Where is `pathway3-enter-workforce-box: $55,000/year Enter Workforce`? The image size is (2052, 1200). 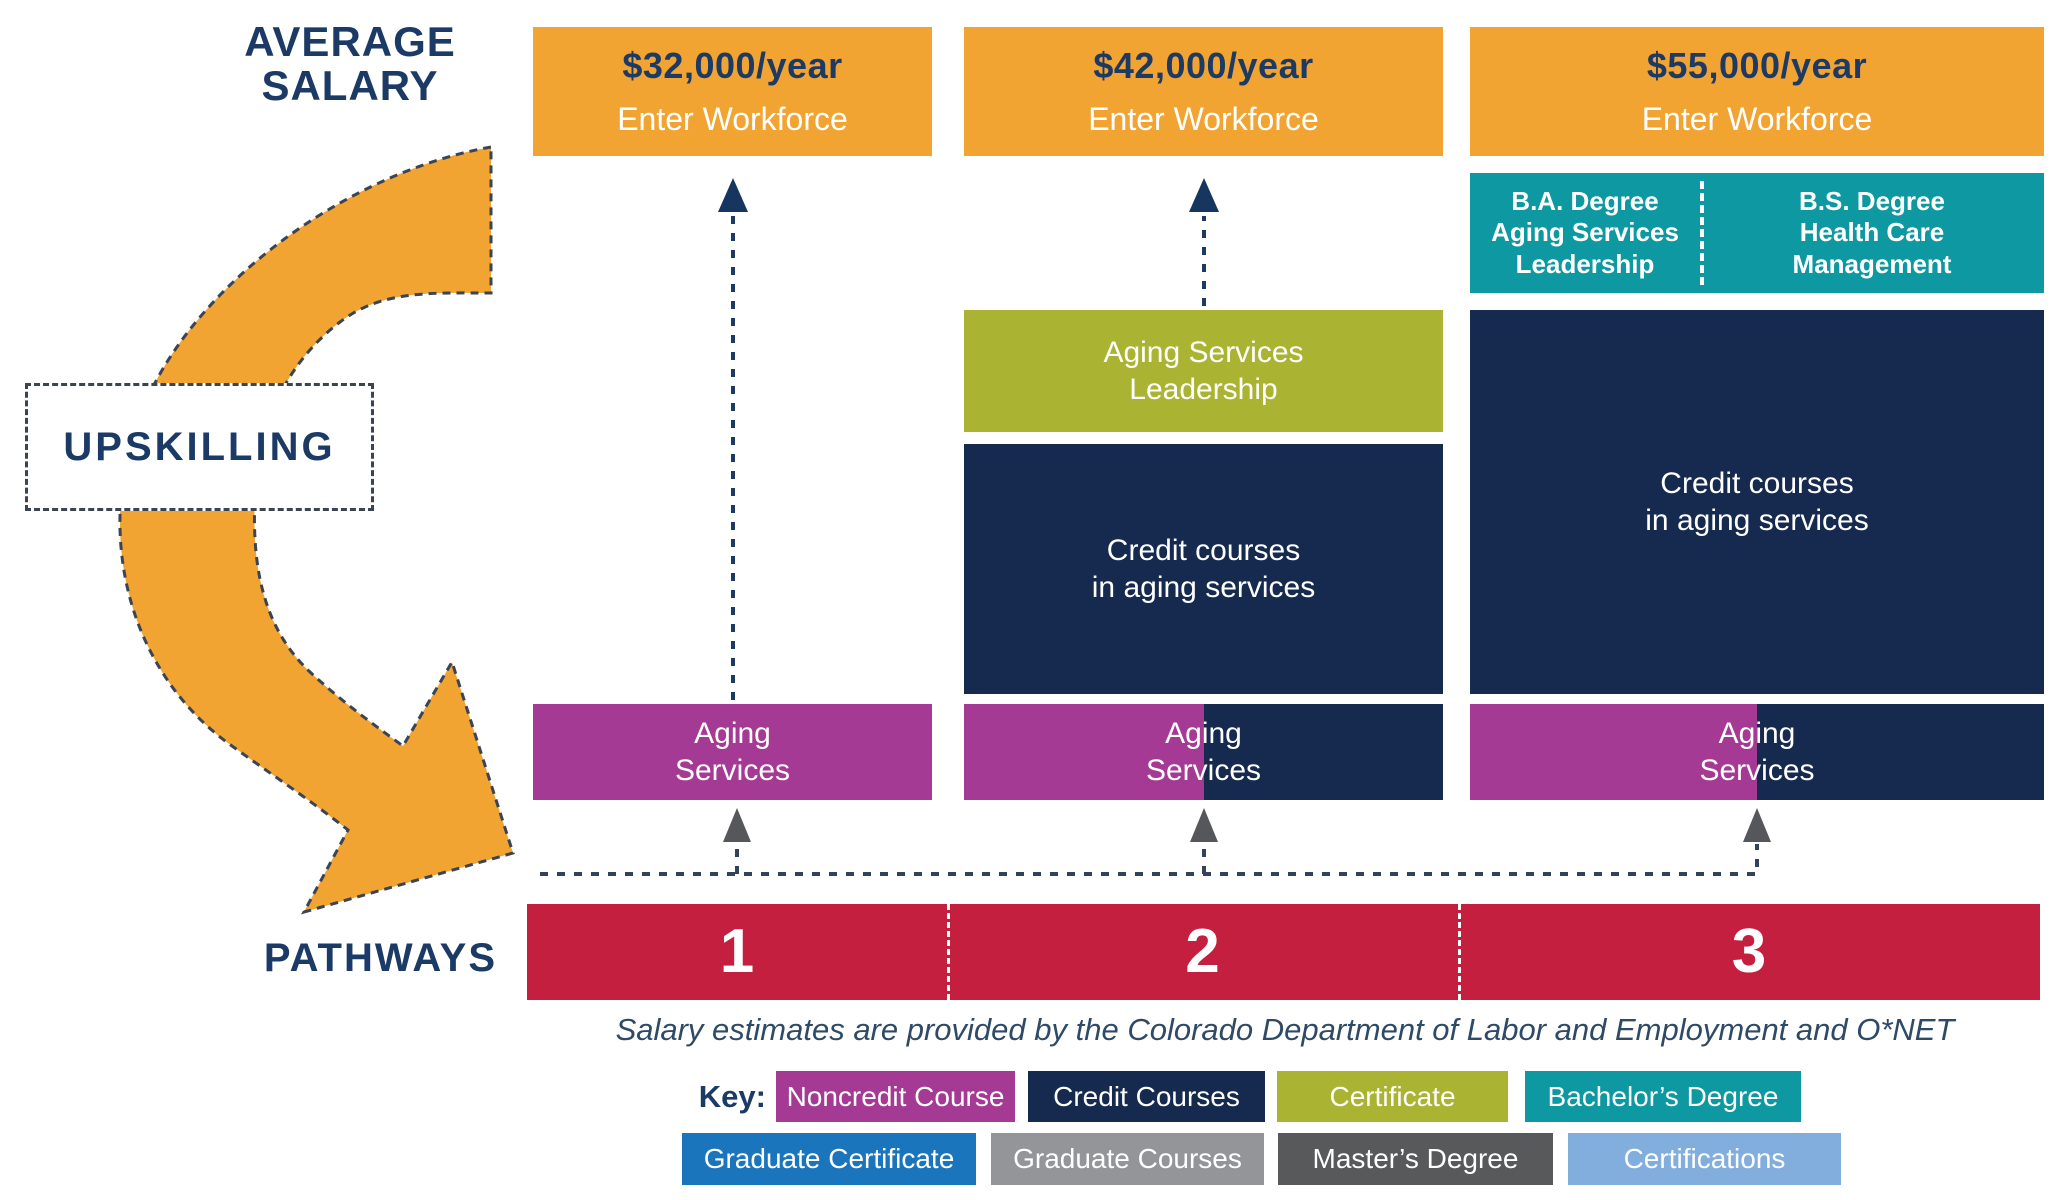 pathway3-enter-workforce-box: $55,000/year Enter Workforce is located at coordinates (1757, 91).